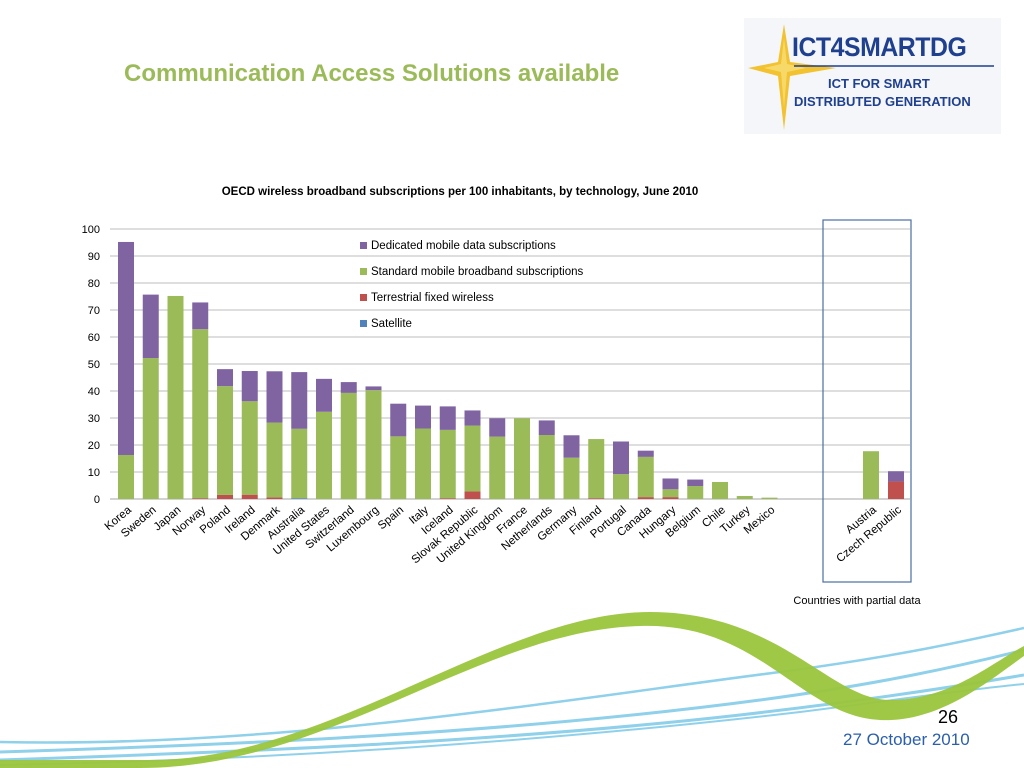 The image size is (1024, 768). I want to click on y-tick-label: 50, so click(94, 365).